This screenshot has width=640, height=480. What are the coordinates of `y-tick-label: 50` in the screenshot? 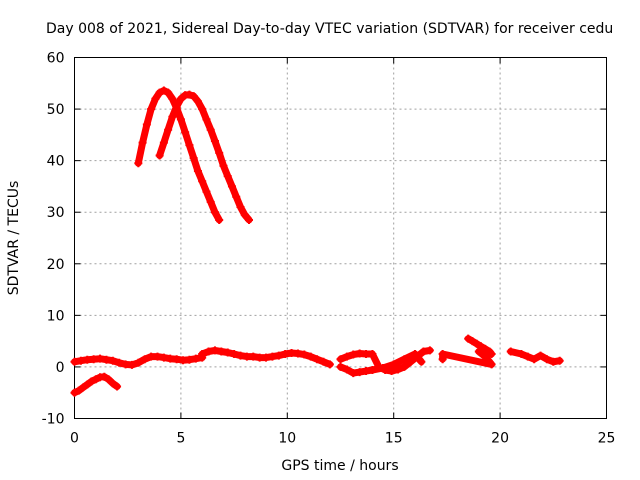 It's located at (56, 110).